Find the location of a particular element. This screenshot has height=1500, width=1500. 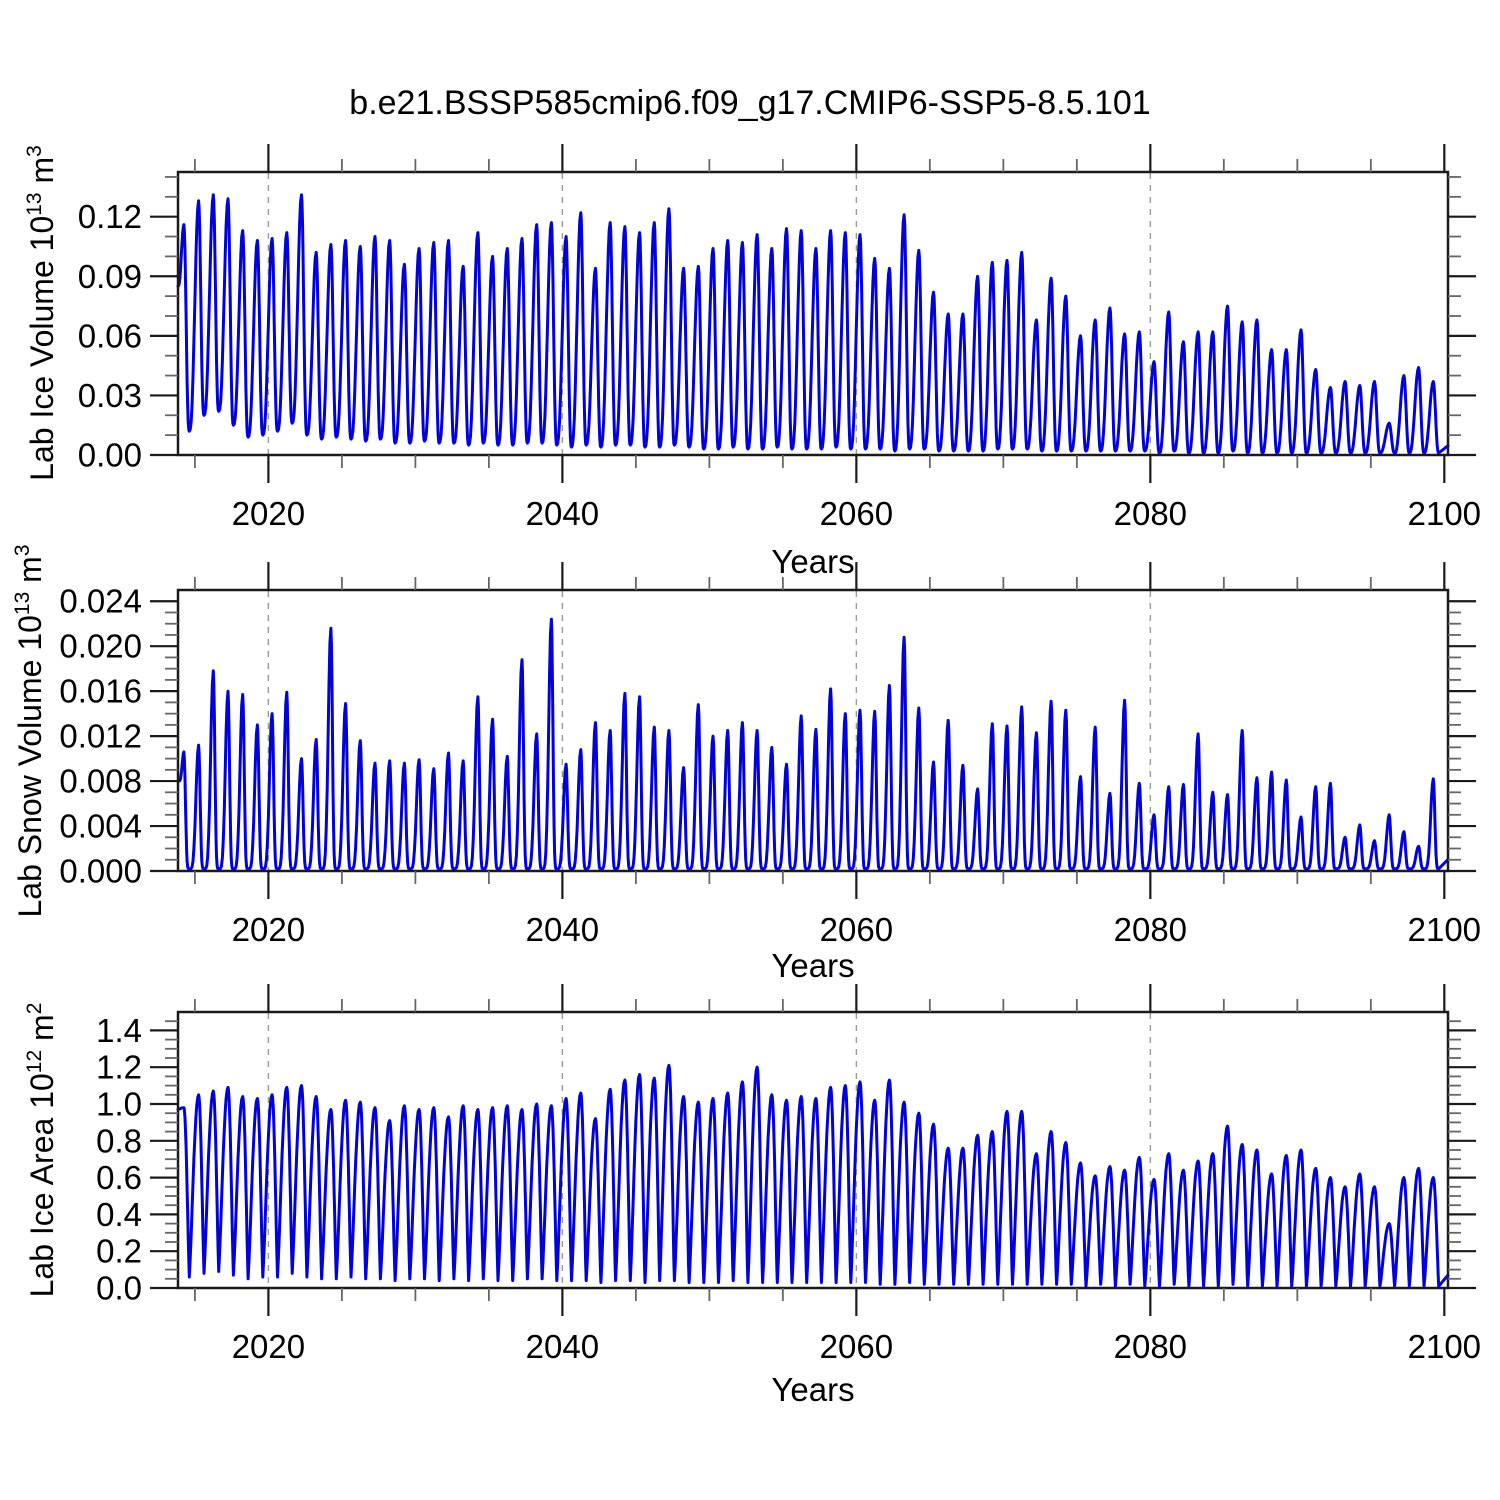

y-tick-label-bottom-0.0: 0.0 is located at coordinates (119, 1288).